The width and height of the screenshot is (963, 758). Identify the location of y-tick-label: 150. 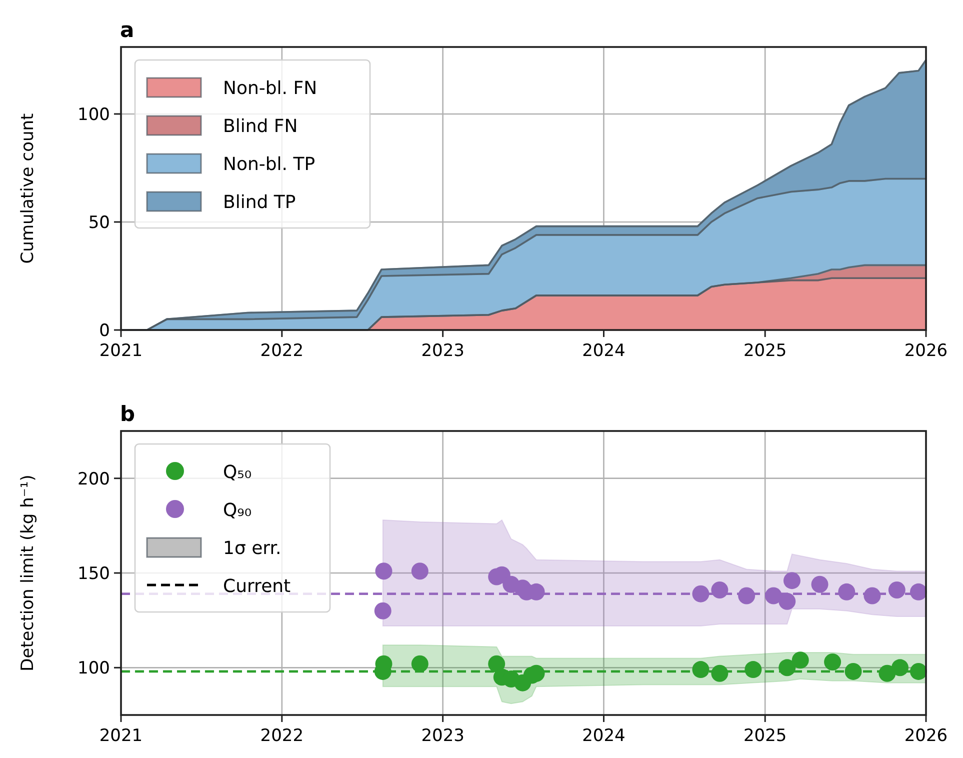
(94, 574).